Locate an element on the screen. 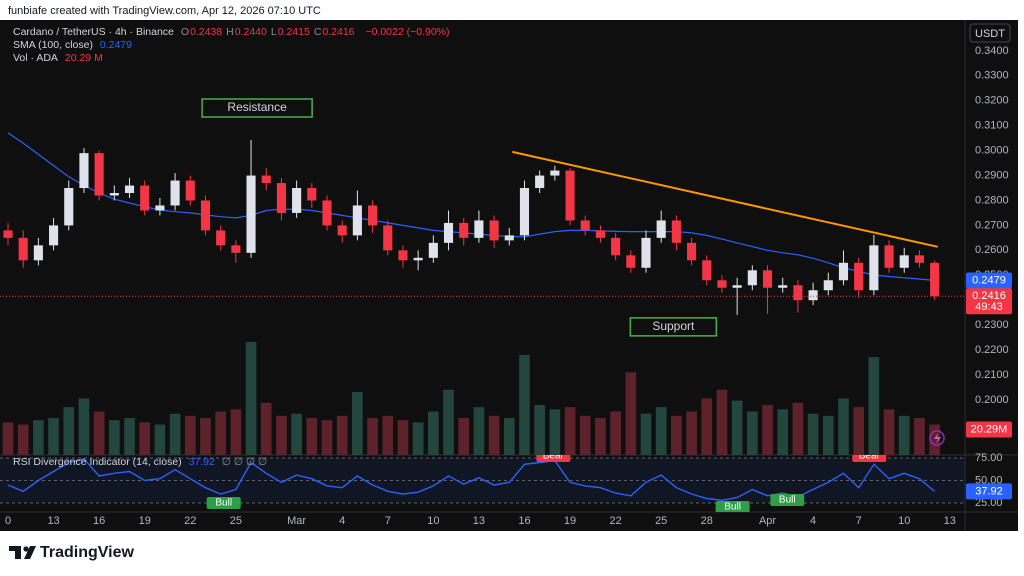 The width and height of the screenshot is (1024, 576). unit-label: USDT is located at coordinates (990, 34).